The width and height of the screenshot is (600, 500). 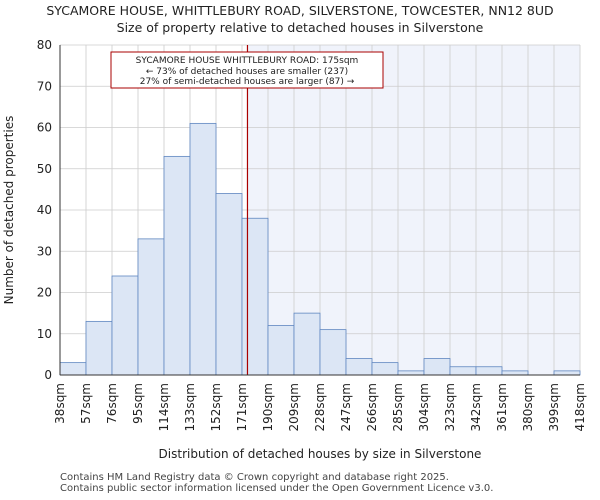 I want to click on y-tick-label: 80, so click(x=44, y=45).